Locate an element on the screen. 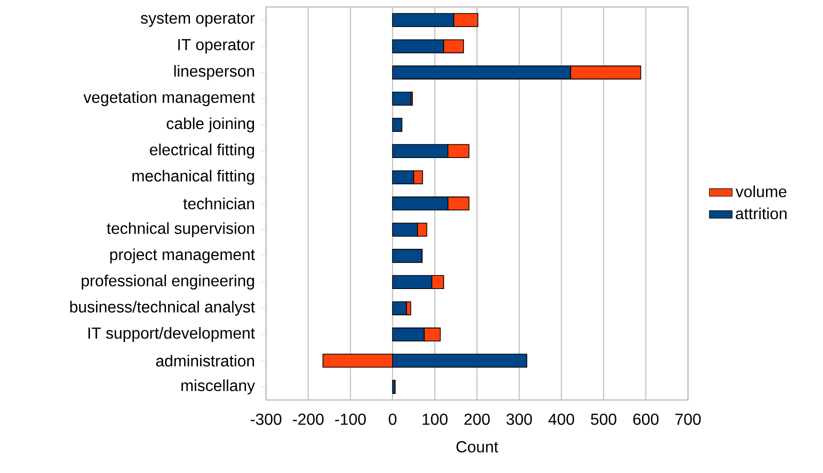 Image resolution: width=823 pixels, height=473 pixels. x-tick-label: 500 is located at coordinates (603, 419).